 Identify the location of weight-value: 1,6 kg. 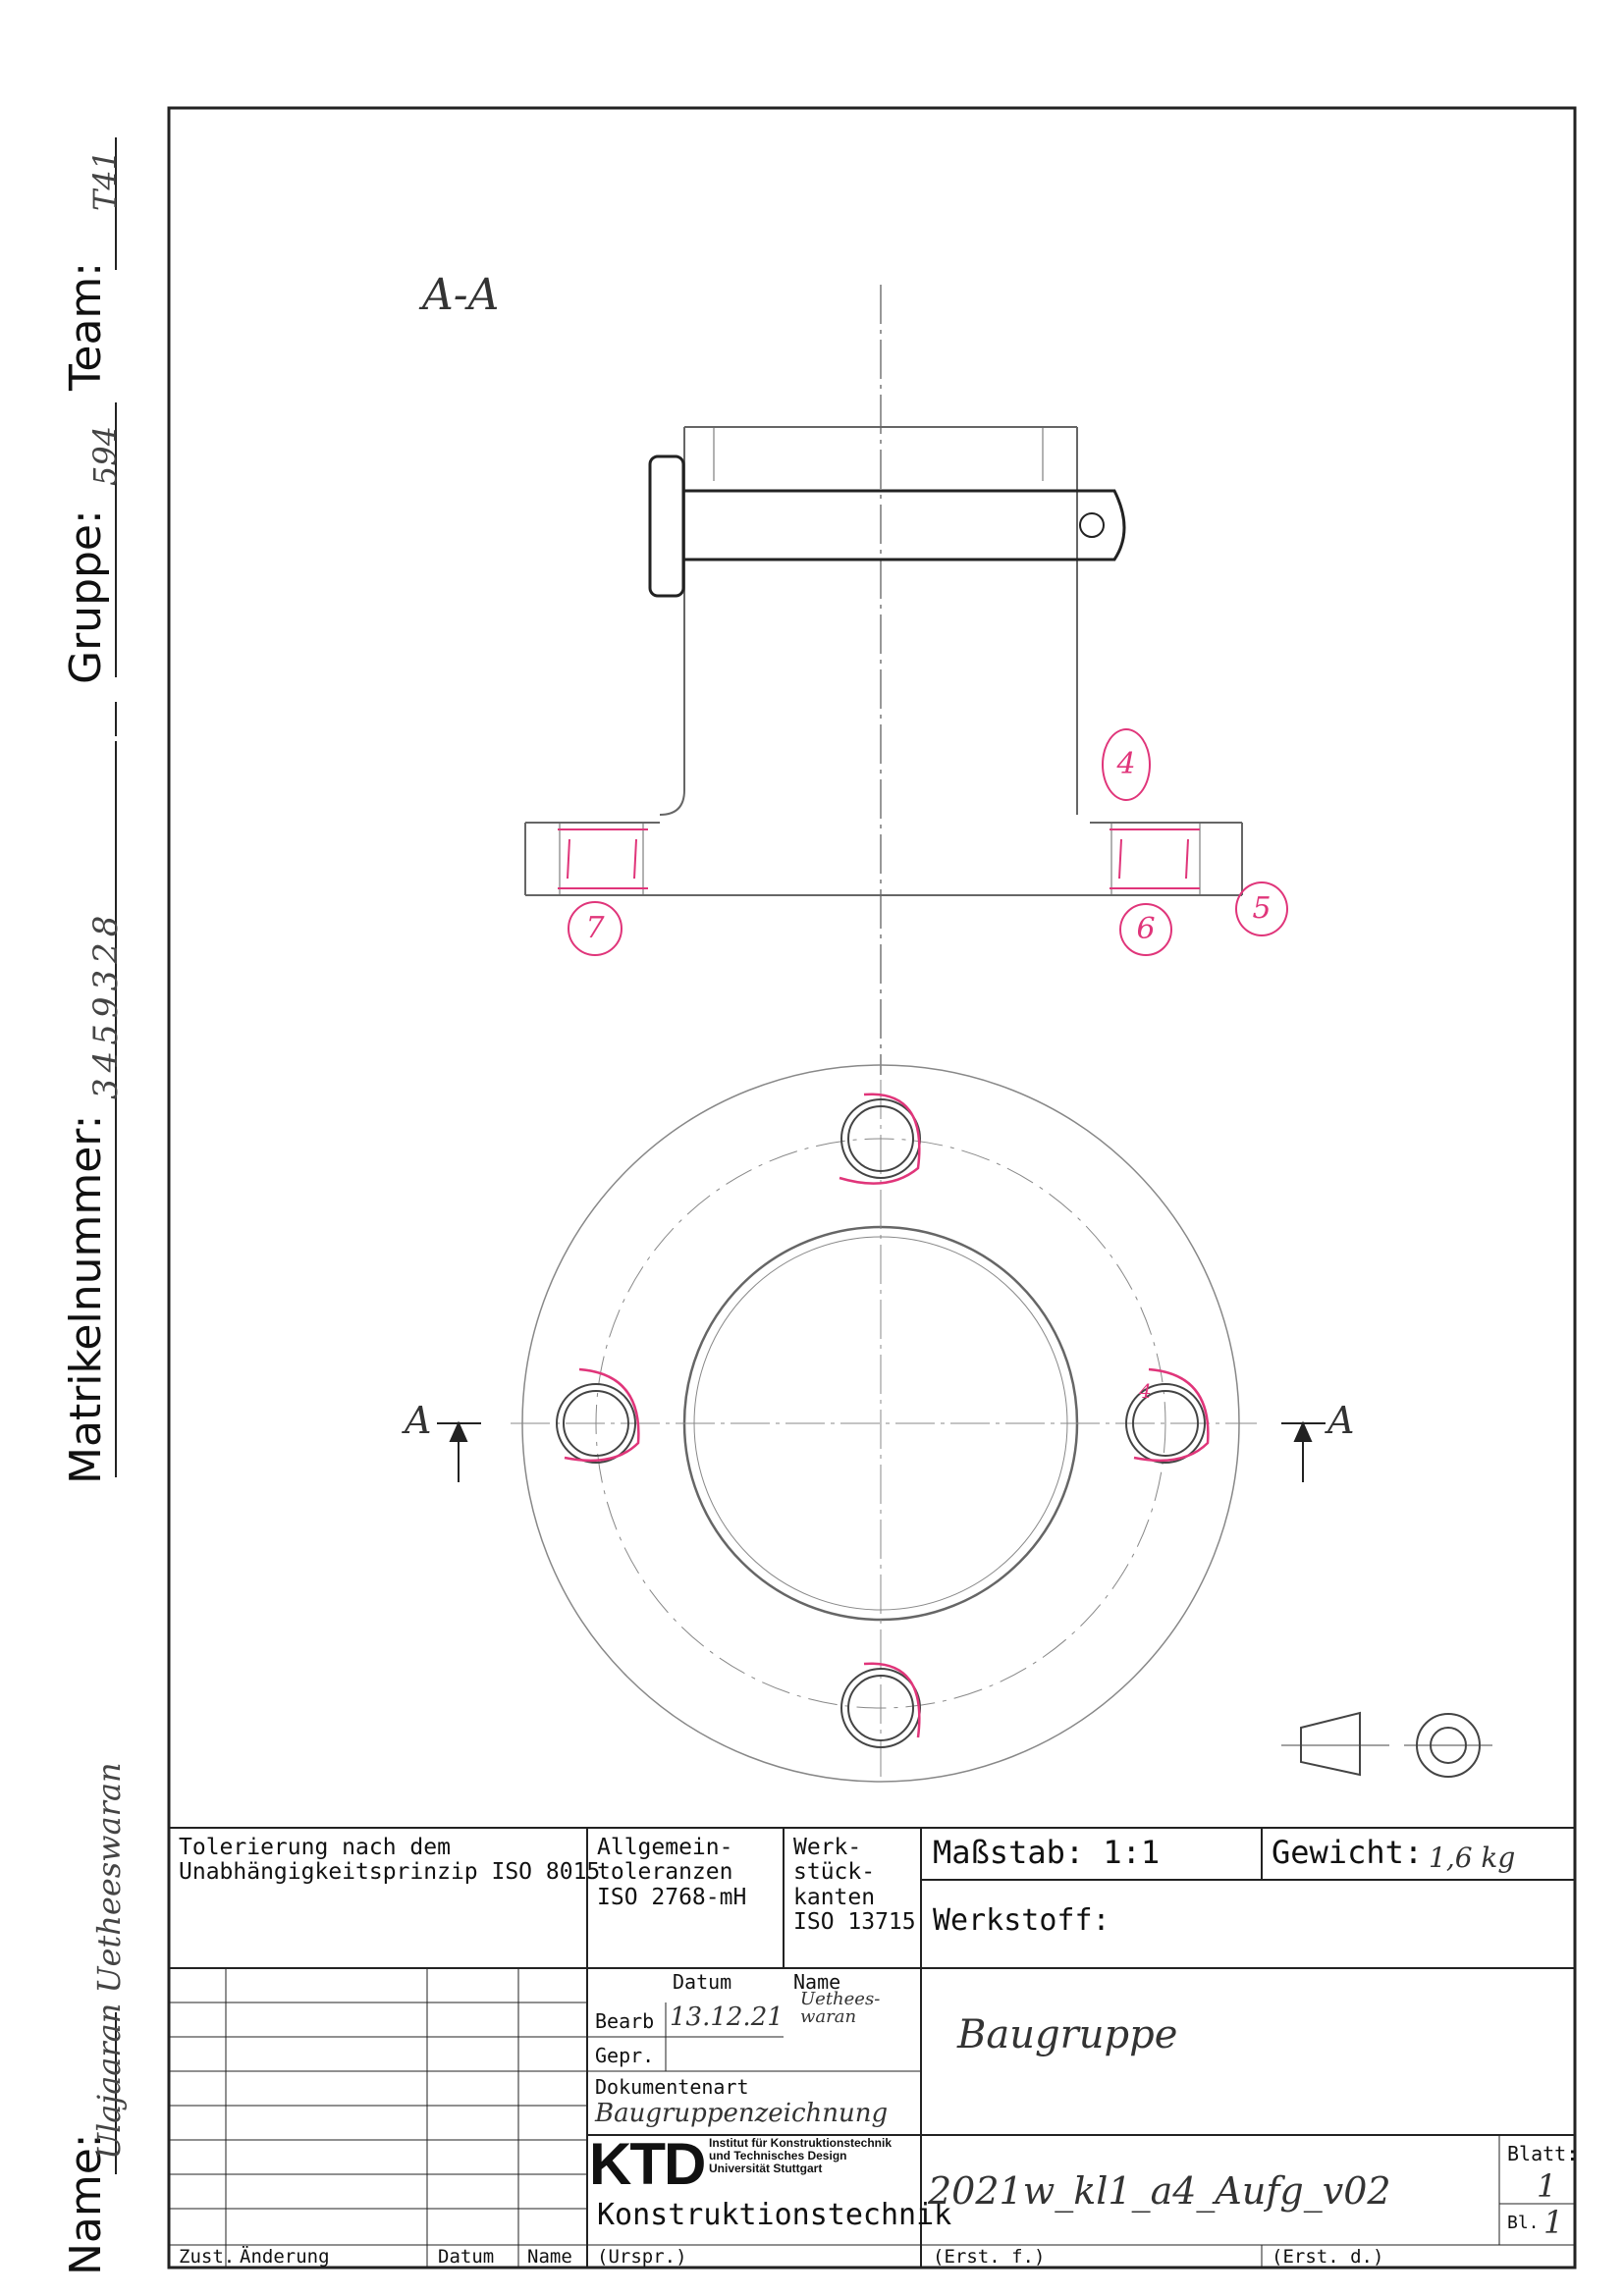
(1472, 1858).